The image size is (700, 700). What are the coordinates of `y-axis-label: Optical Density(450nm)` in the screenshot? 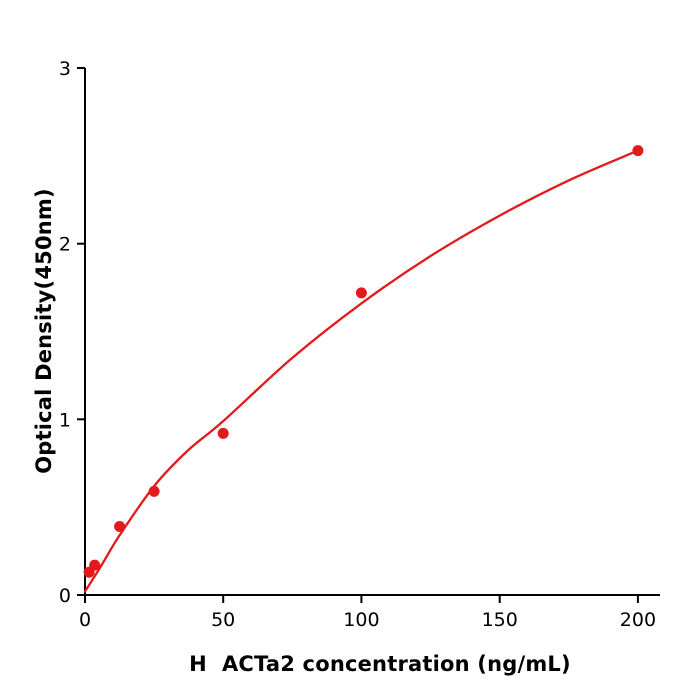 It's located at (44, 331).